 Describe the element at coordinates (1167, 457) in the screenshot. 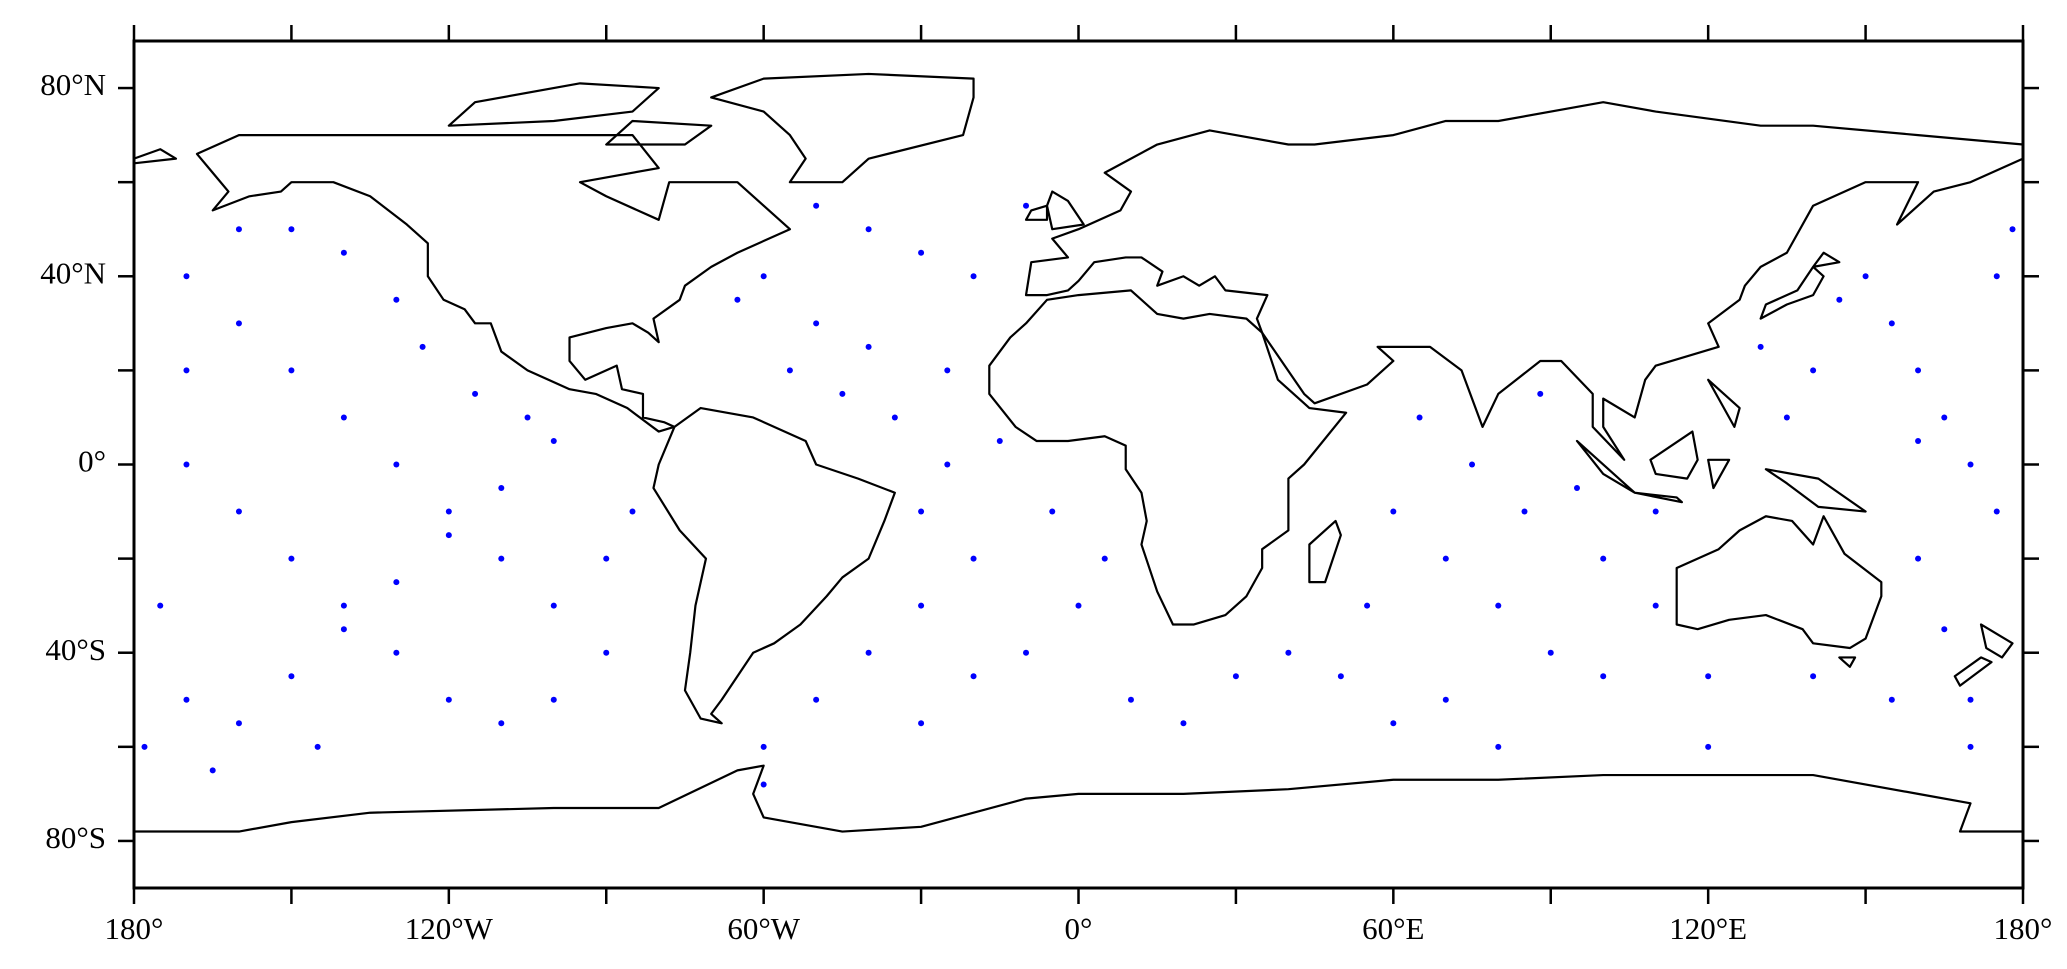

I see `africa` at that location.